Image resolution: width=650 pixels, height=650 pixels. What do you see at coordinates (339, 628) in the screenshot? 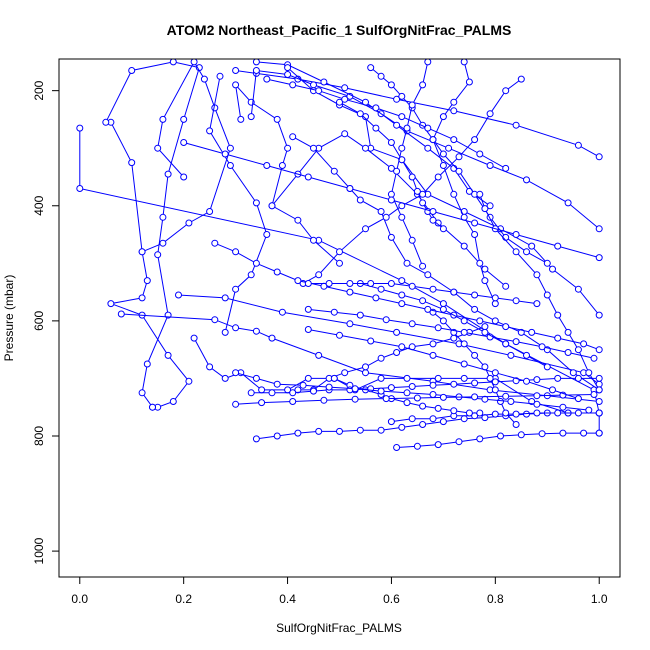
I see `x-axis-label: SulfOrgNitFrac_PALMS` at bounding box center [339, 628].